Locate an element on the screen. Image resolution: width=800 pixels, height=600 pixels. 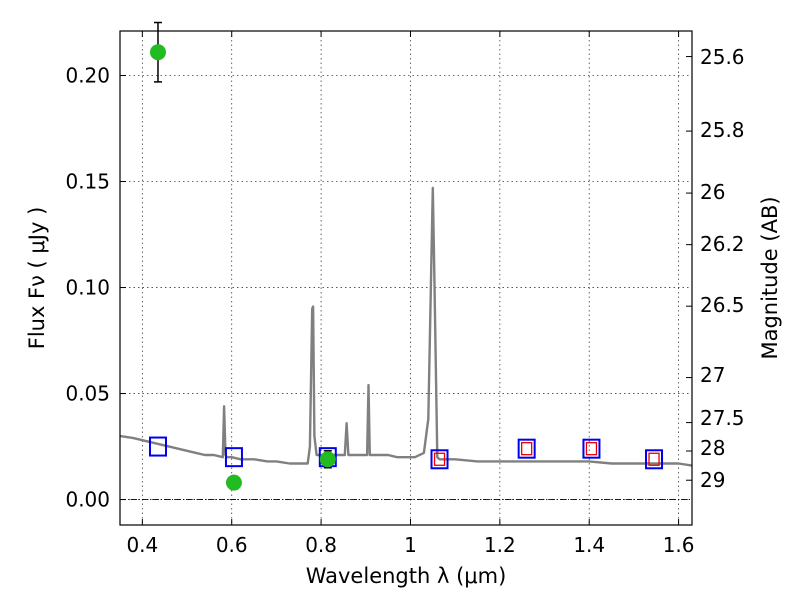
y2-tick-label: 26.5 is located at coordinates (722, 305).